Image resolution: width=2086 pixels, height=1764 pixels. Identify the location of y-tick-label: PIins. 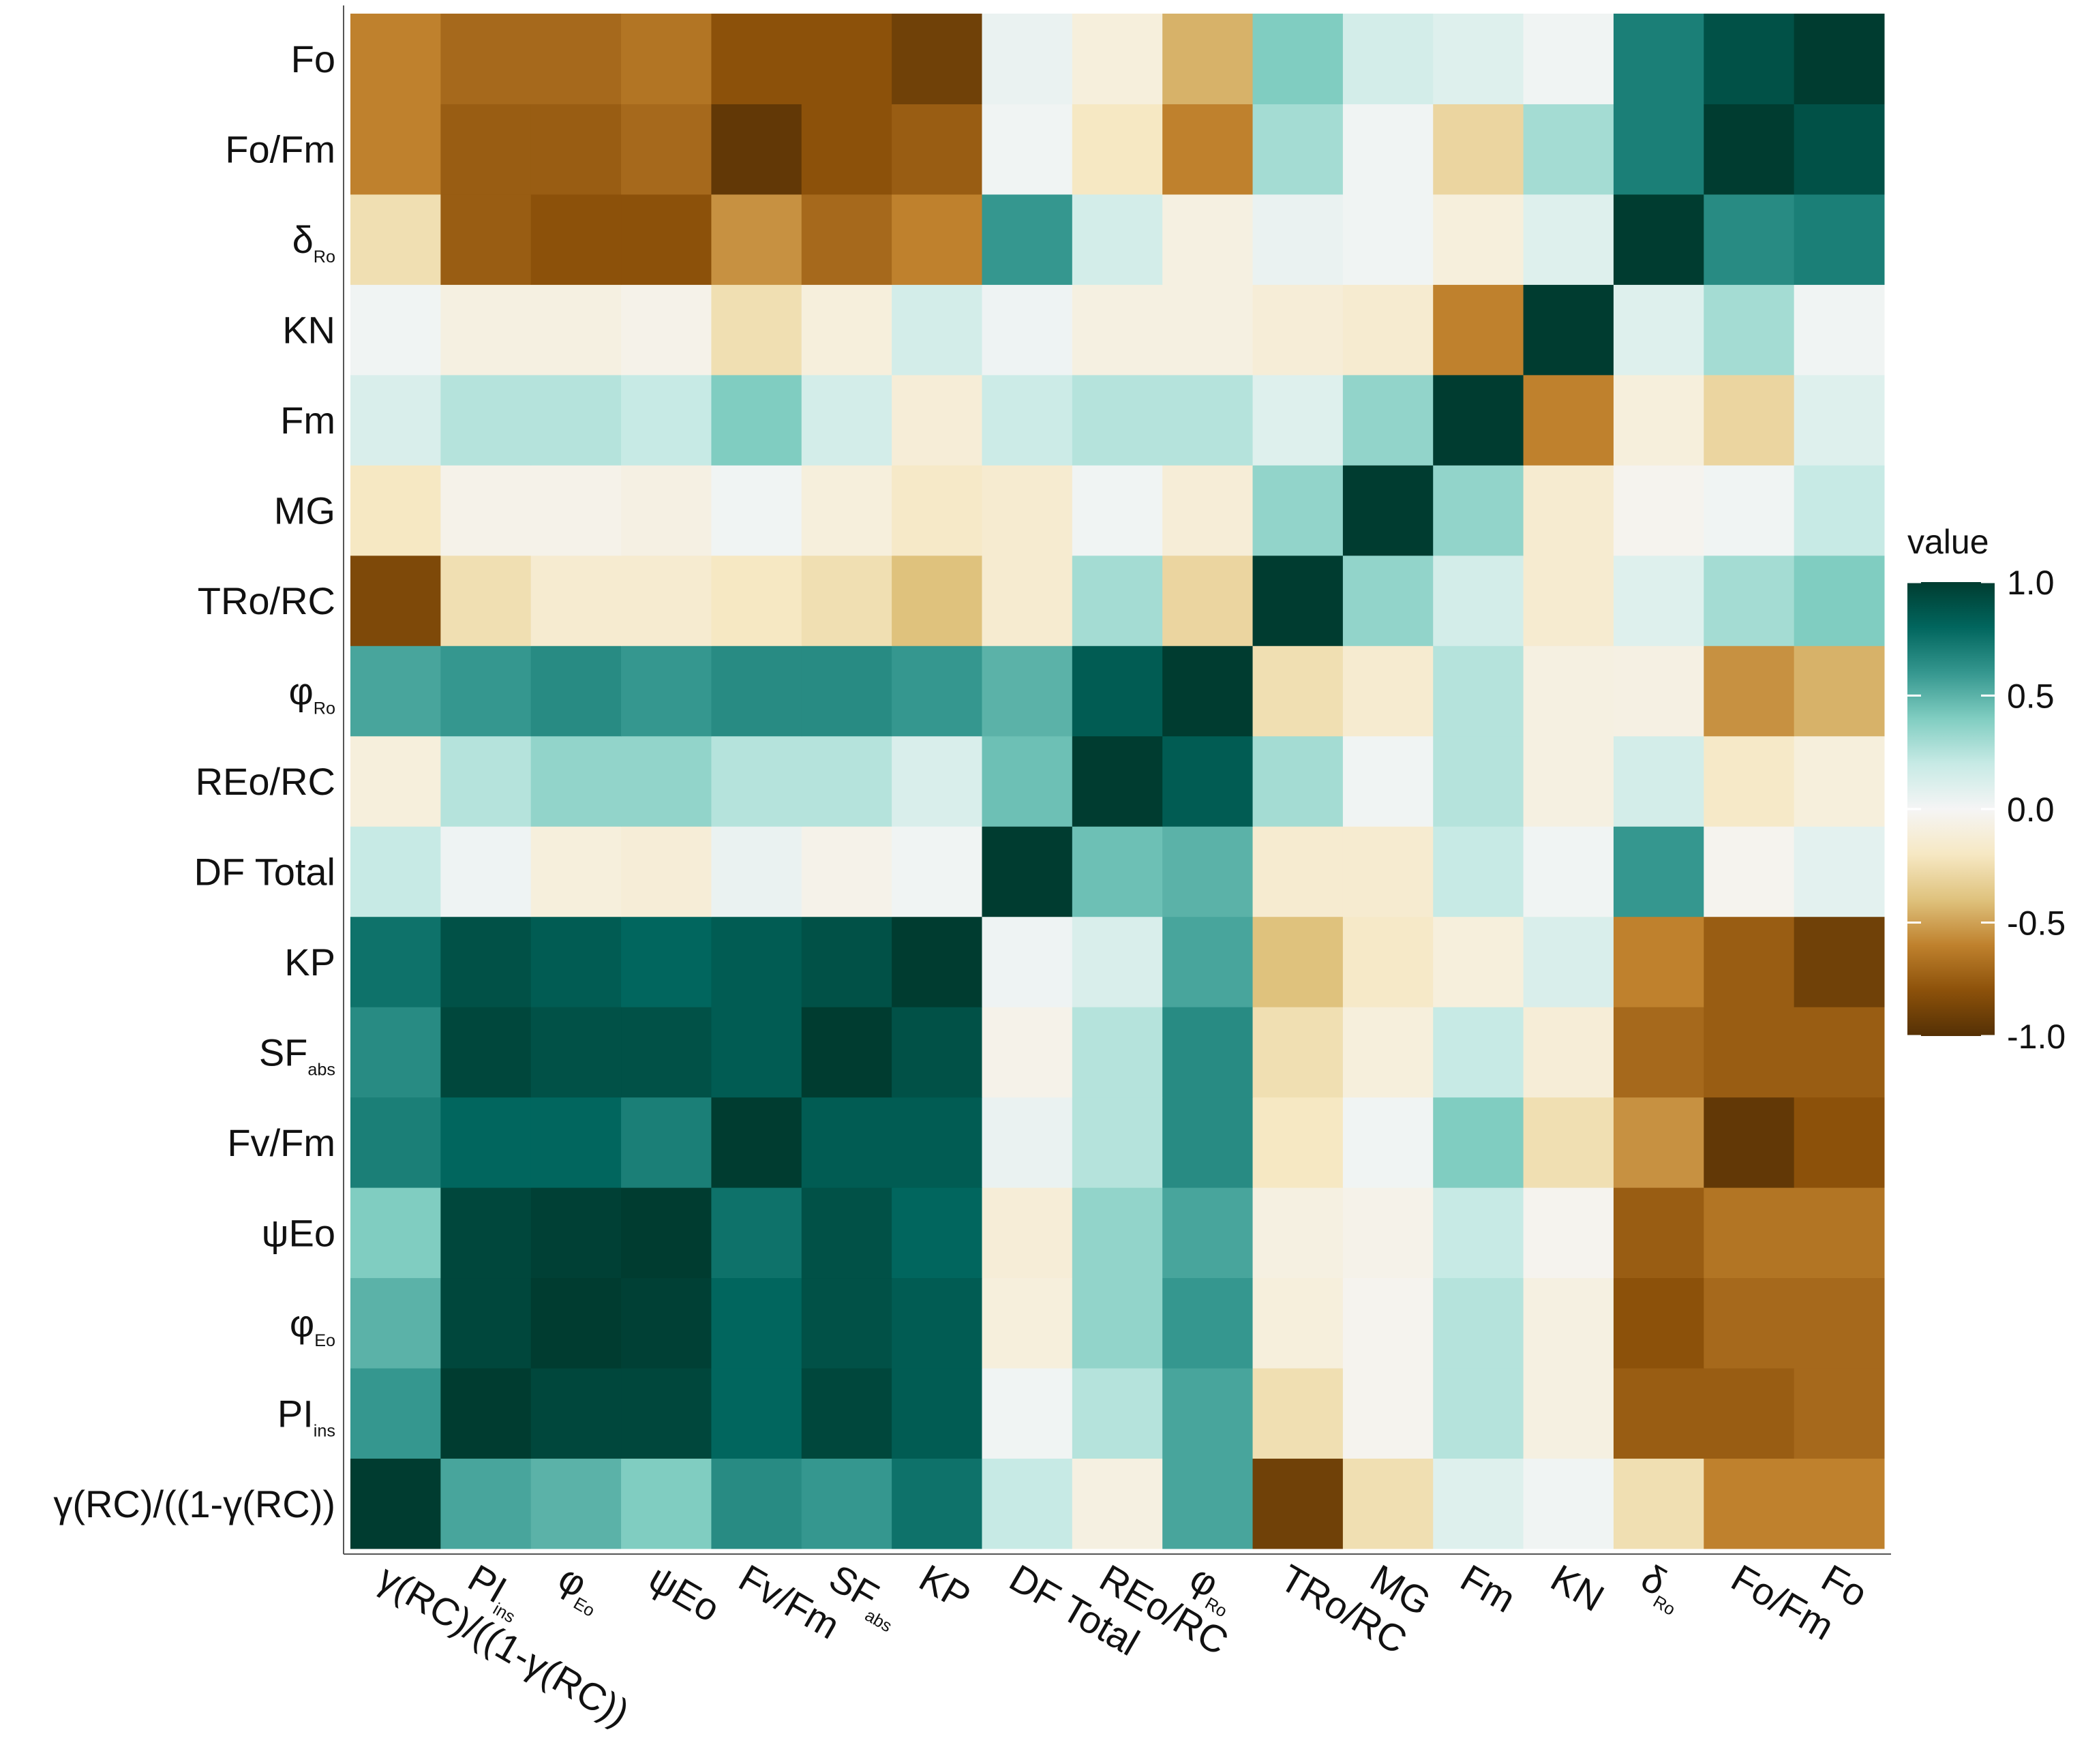
(306, 1416).